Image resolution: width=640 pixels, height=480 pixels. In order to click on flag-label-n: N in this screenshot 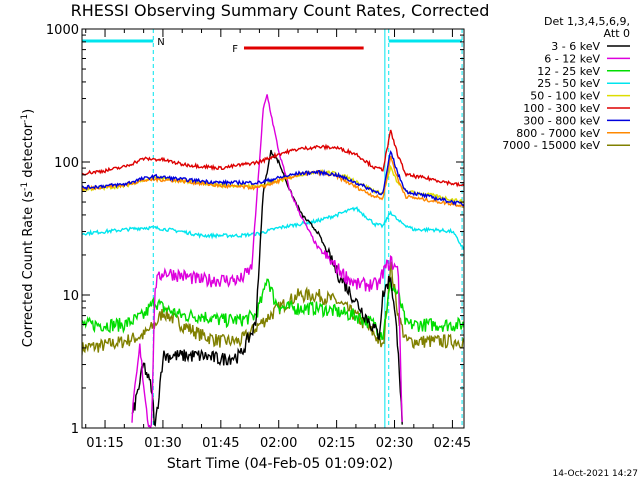, I will do `click(160, 42)`.